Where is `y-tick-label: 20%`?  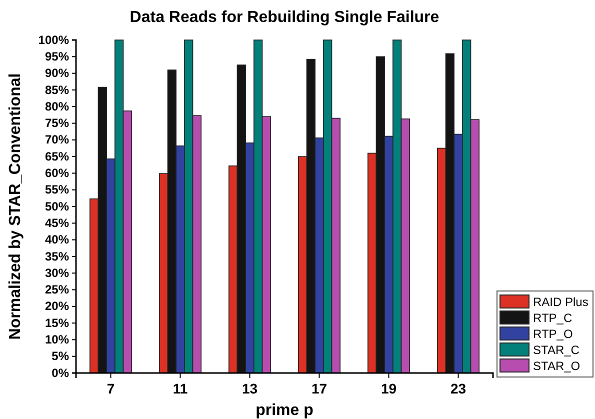 y-tick-label: 20% is located at coordinates (57, 306).